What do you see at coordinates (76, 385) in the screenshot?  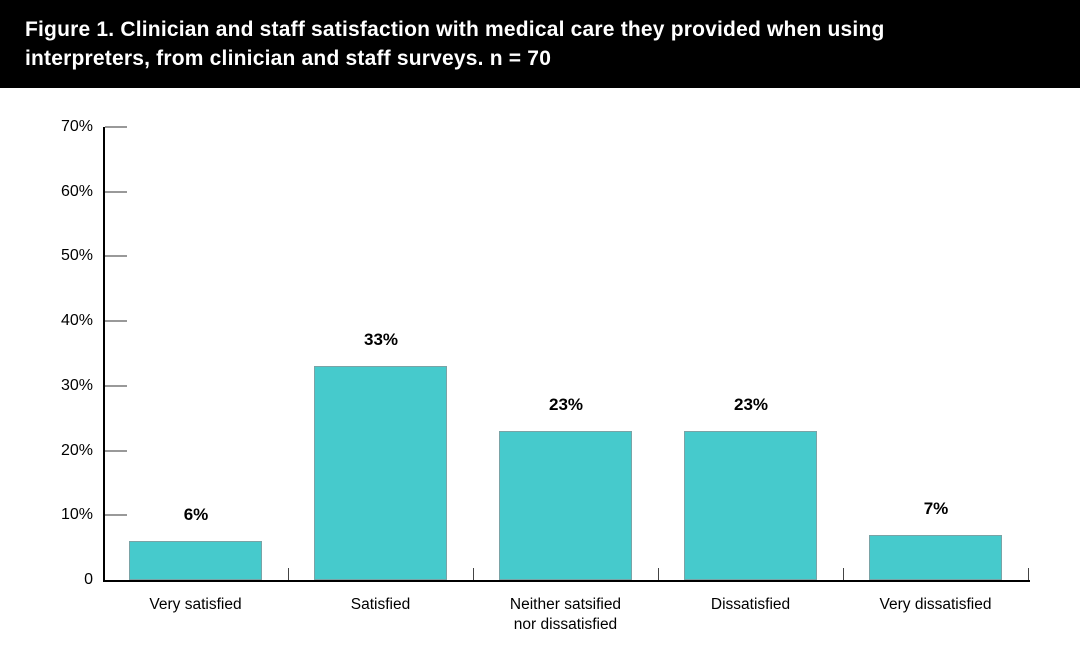 I see `y-axis-label: 30%` at bounding box center [76, 385].